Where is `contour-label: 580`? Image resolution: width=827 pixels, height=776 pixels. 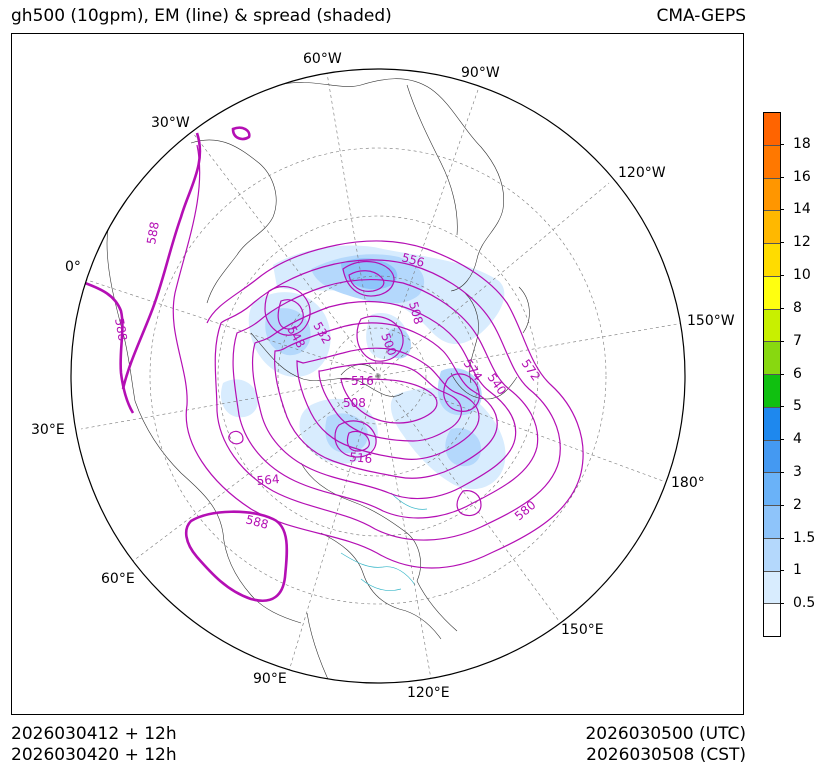
contour-label: 580 is located at coordinates (525, 510).